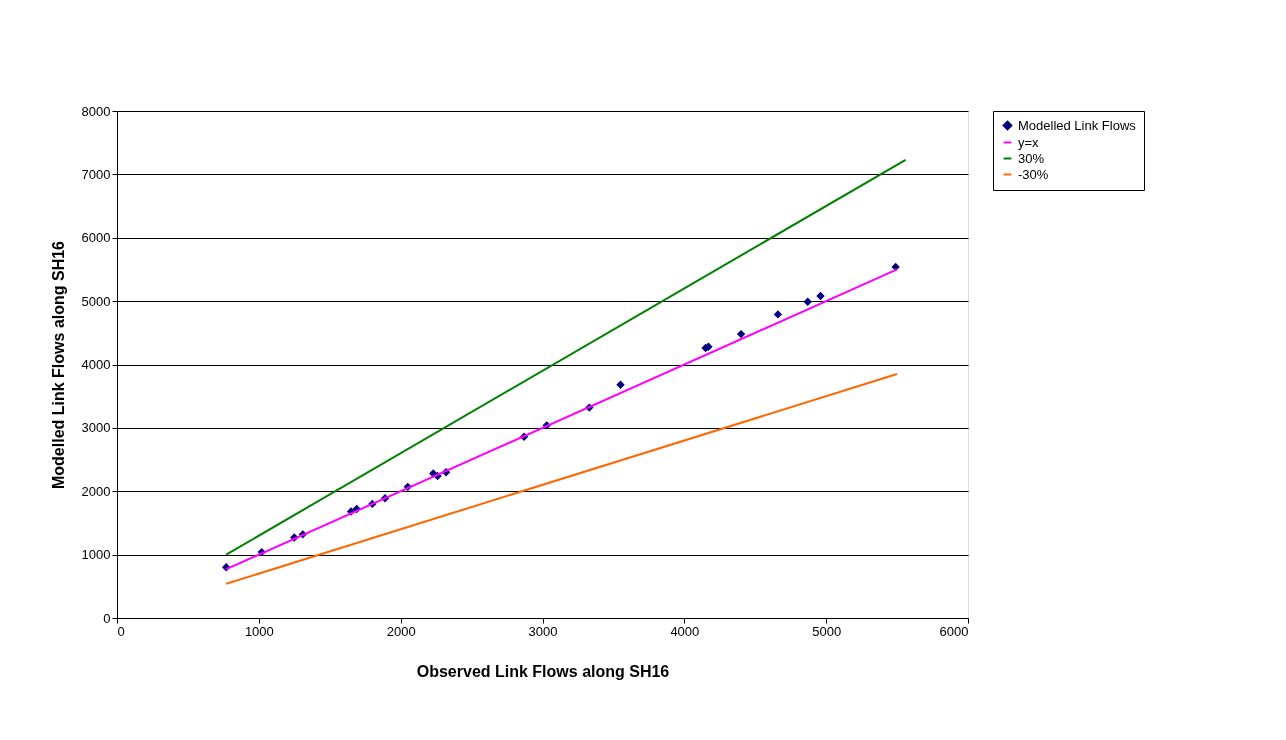 This screenshot has width=1286, height=740. Describe the element at coordinates (1033, 174) in the screenshot. I see `legend-label: -30%` at that location.